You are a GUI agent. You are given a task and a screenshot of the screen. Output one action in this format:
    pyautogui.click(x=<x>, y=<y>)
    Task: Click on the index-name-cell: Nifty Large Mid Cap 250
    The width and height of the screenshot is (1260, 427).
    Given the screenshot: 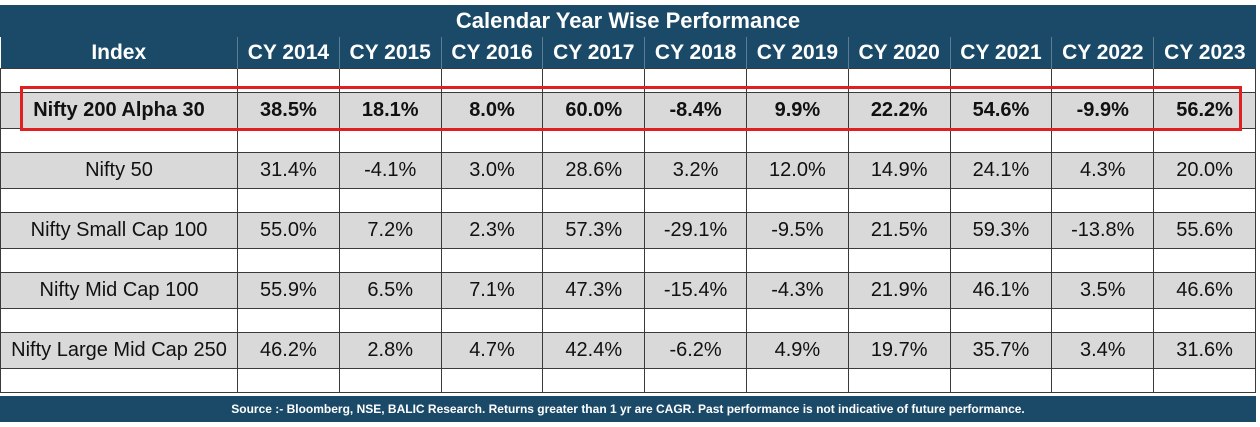 What is the action you would take?
    pyautogui.click(x=119, y=350)
    